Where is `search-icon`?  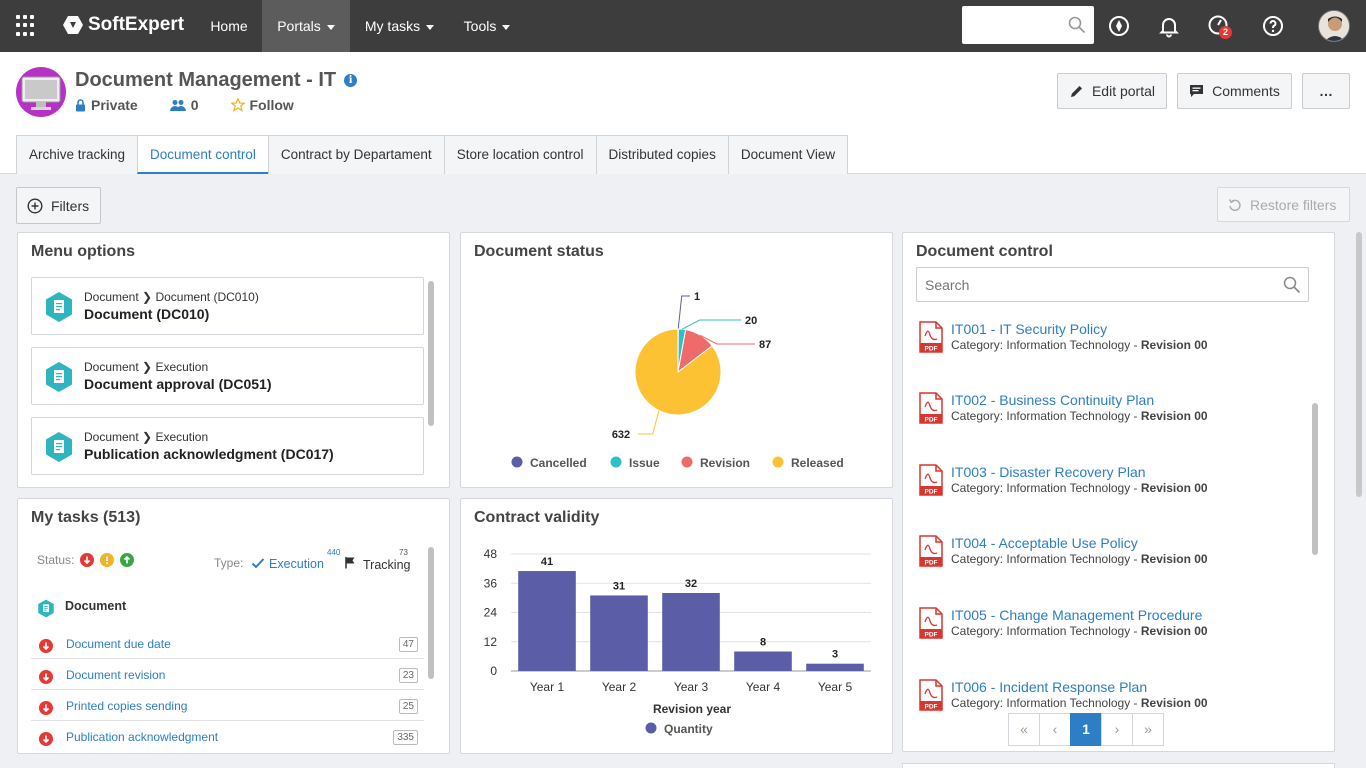 search-icon is located at coordinates (1292, 285).